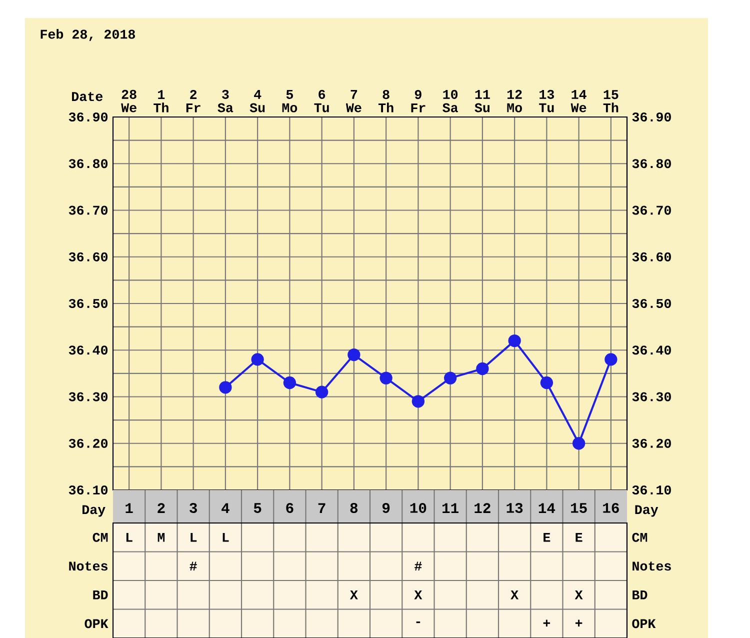 Image resolution: width=750 pixels, height=638 pixels. What do you see at coordinates (651, 397) in the screenshot?
I see `y2-tick-label: 36.30` at bounding box center [651, 397].